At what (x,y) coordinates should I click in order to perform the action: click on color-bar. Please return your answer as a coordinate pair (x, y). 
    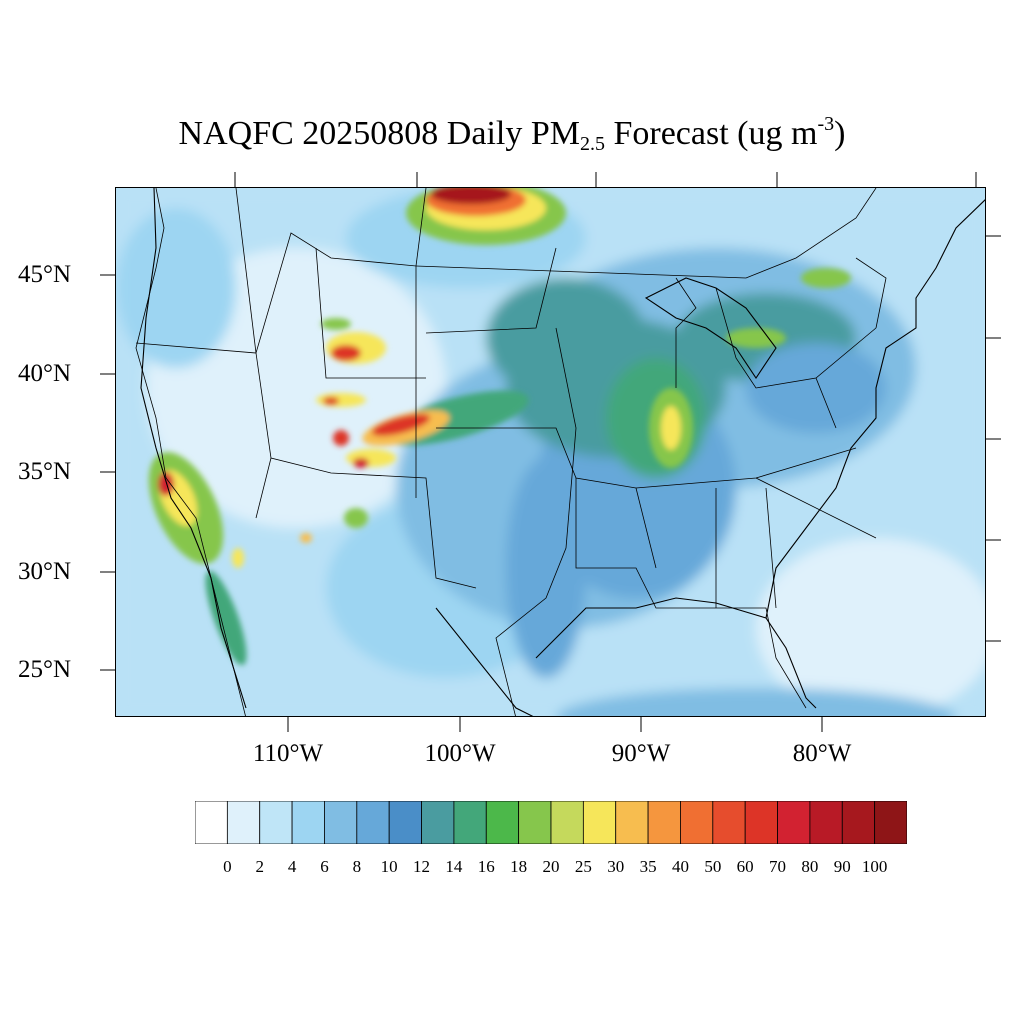
    Looking at the image, I should click on (551, 822).